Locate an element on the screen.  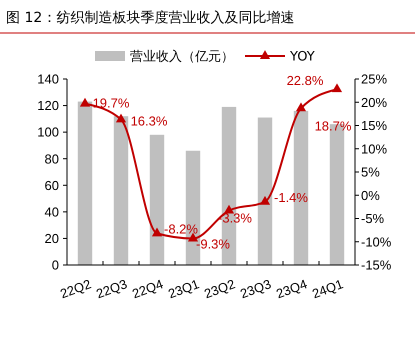
x-tick-label: 24Q1 is located at coordinates (328, 289).